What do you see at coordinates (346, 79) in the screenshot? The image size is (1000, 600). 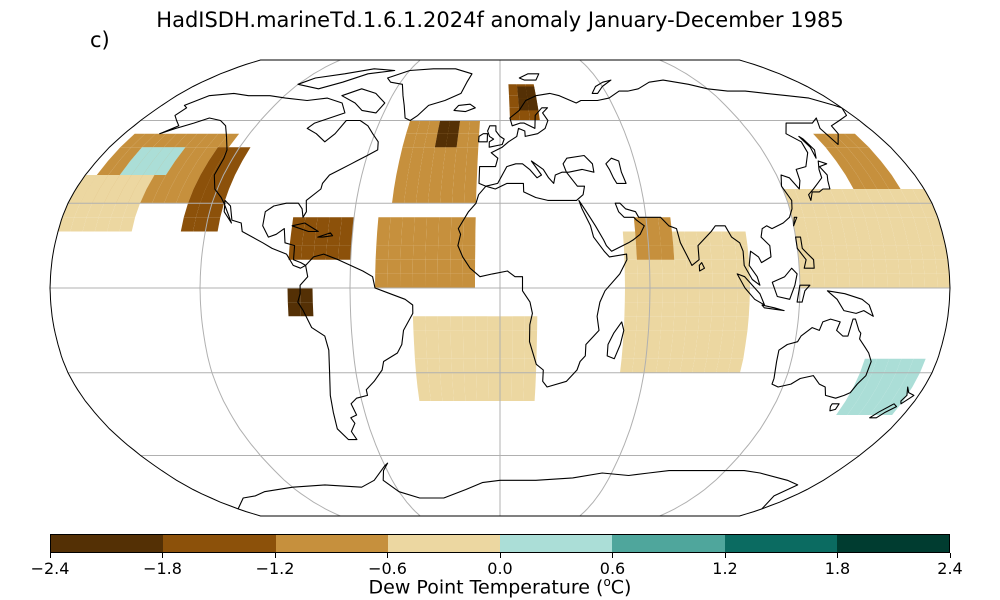 I see `coast-canada-arctic` at bounding box center [346, 79].